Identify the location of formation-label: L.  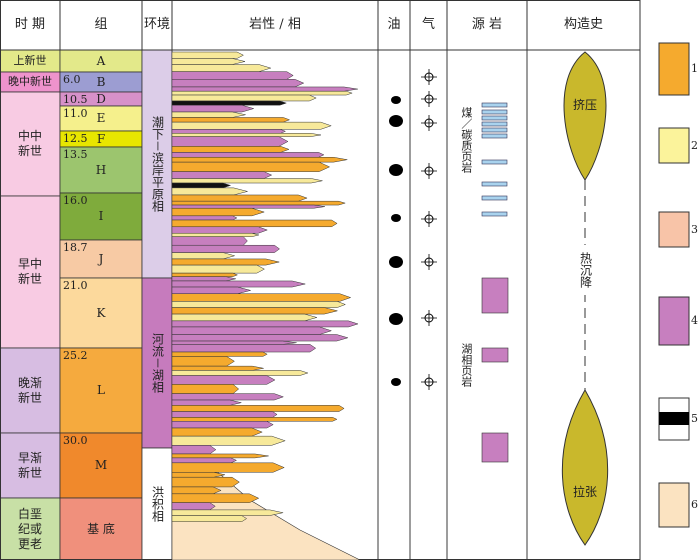
(101, 390).